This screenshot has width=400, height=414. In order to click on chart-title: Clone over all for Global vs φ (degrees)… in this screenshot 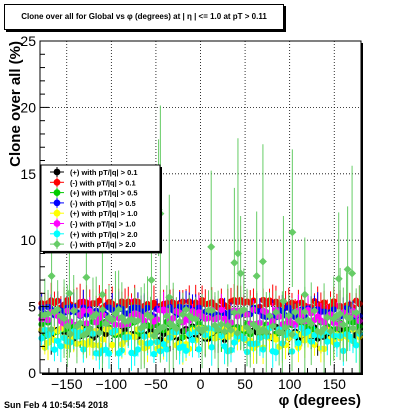, I will do `click(144, 16)`.